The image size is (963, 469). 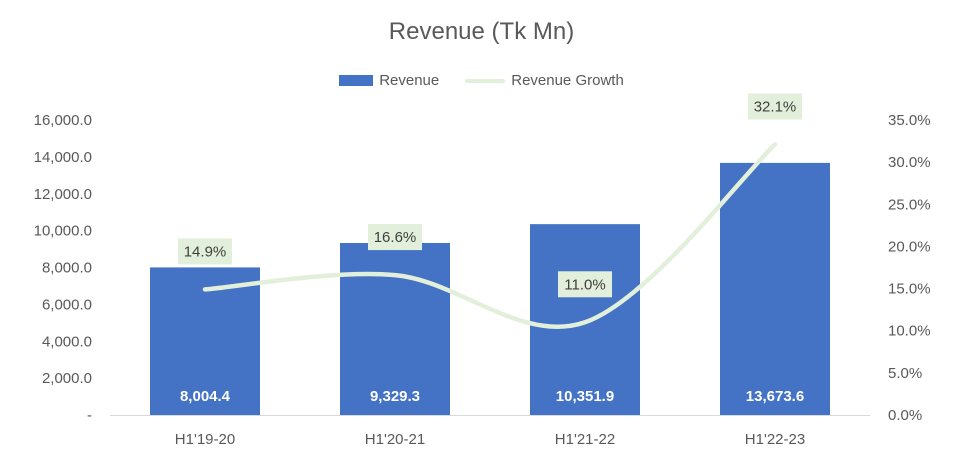 I want to click on y-right-tick-label: 10.0%, so click(x=909, y=331).